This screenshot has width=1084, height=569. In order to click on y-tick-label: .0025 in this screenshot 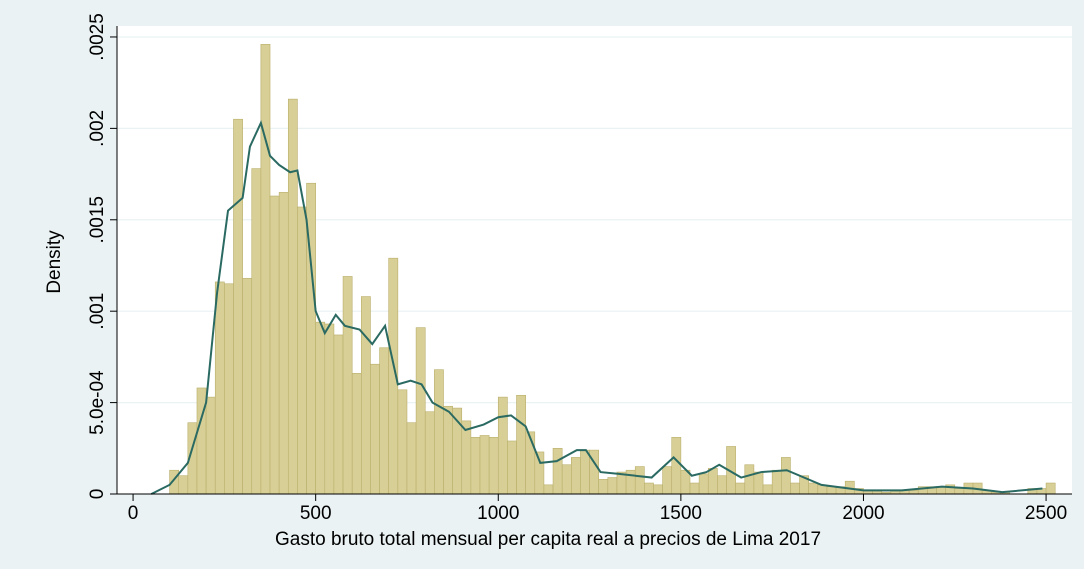, I will do `click(97, 37)`.